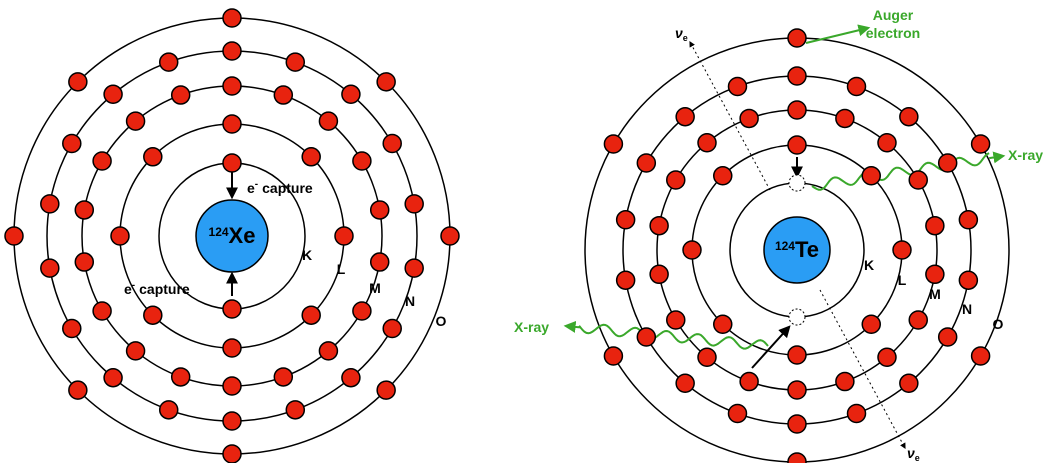  I want to click on xray-label: X-ray, so click(531, 327).